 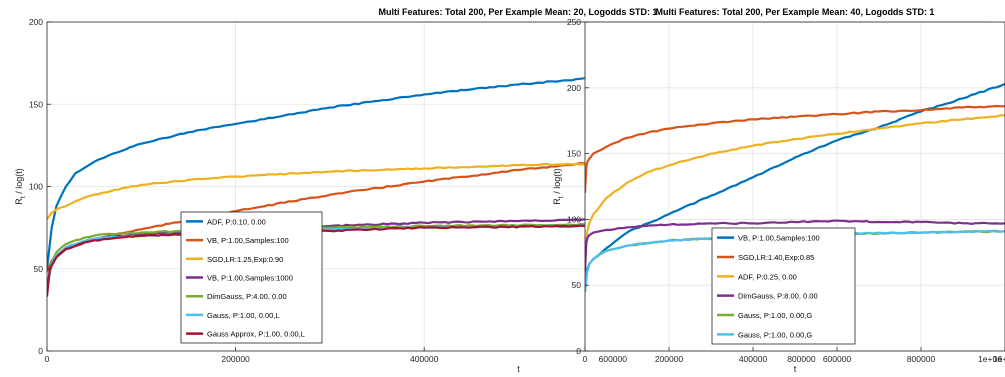 What do you see at coordinates (256, 334) in the screenshot?
I see `legend-entry: Gauss Approx, P:1.00, 0.00,L` at bounding box center [256, 334].